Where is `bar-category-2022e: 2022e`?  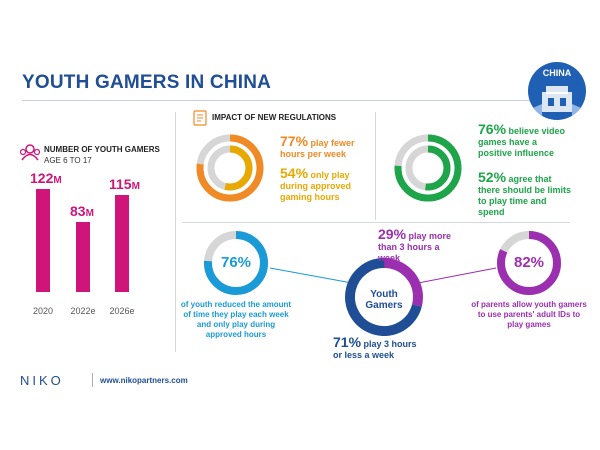
bar-category-2022e: 2022e is located at coordinates (83, 311).